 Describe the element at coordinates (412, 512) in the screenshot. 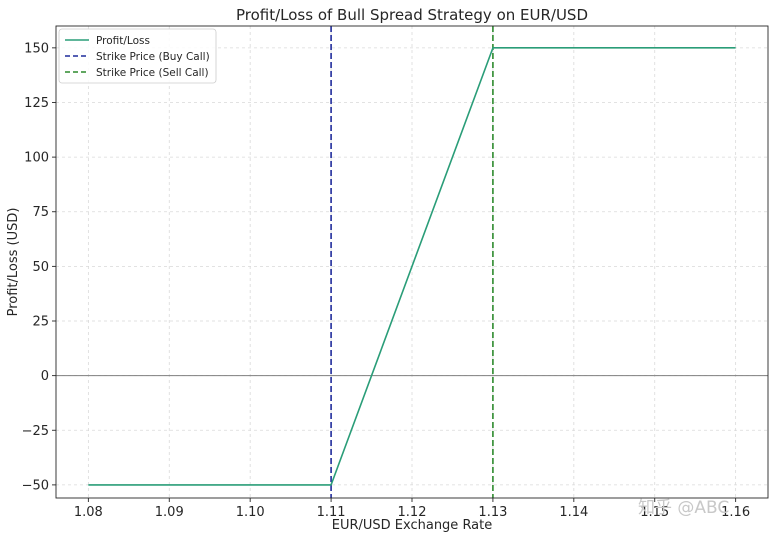

I see `x-tick-label: 1.12` at that location.